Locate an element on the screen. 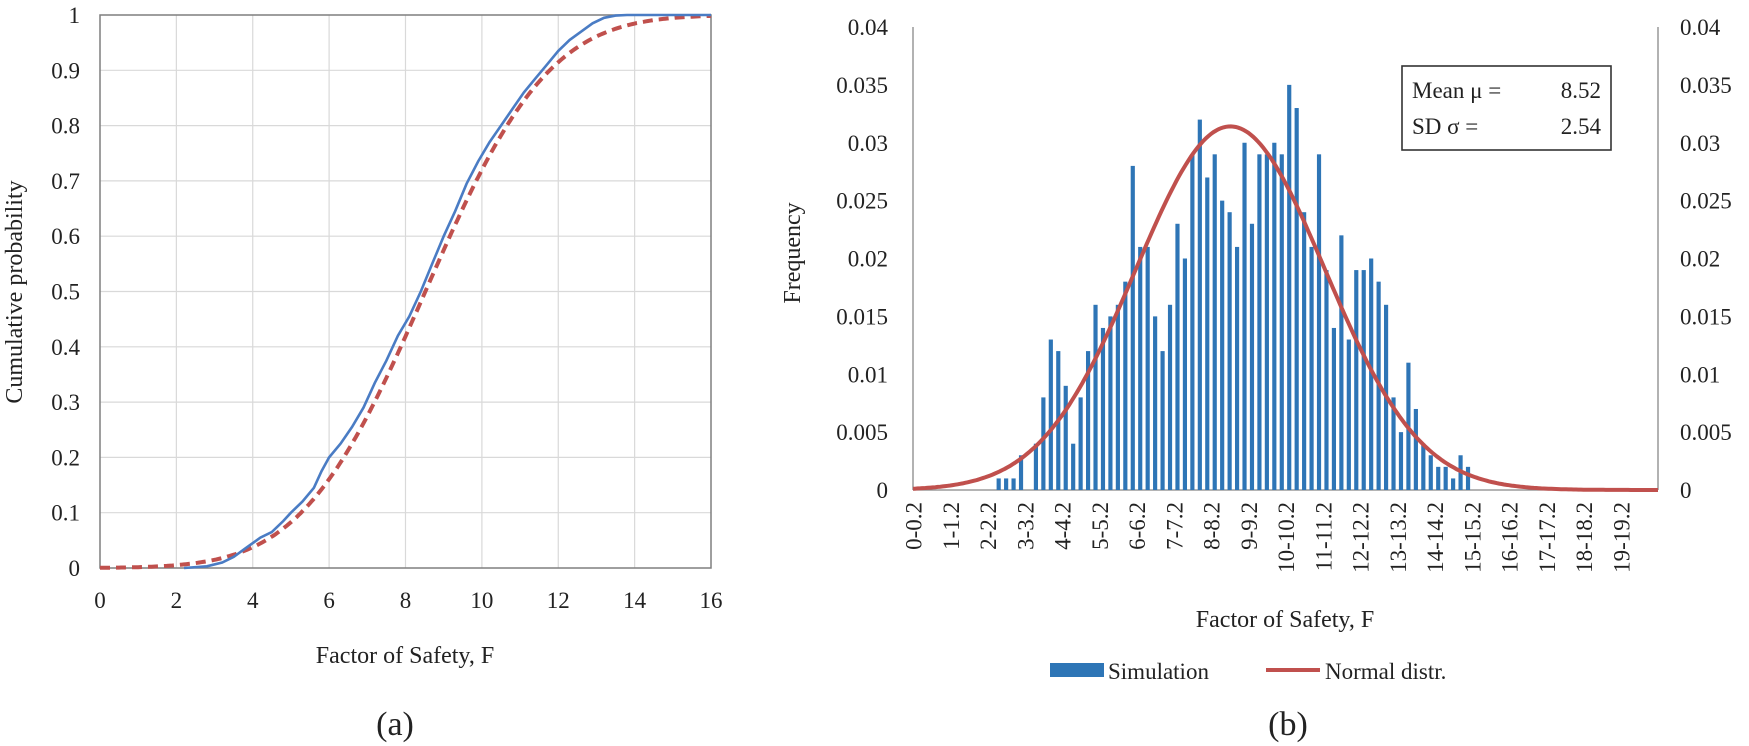 This screenshot has height=746, width=1749. cdf-y-tick-label: 0 is located at coordinates (75, 568).